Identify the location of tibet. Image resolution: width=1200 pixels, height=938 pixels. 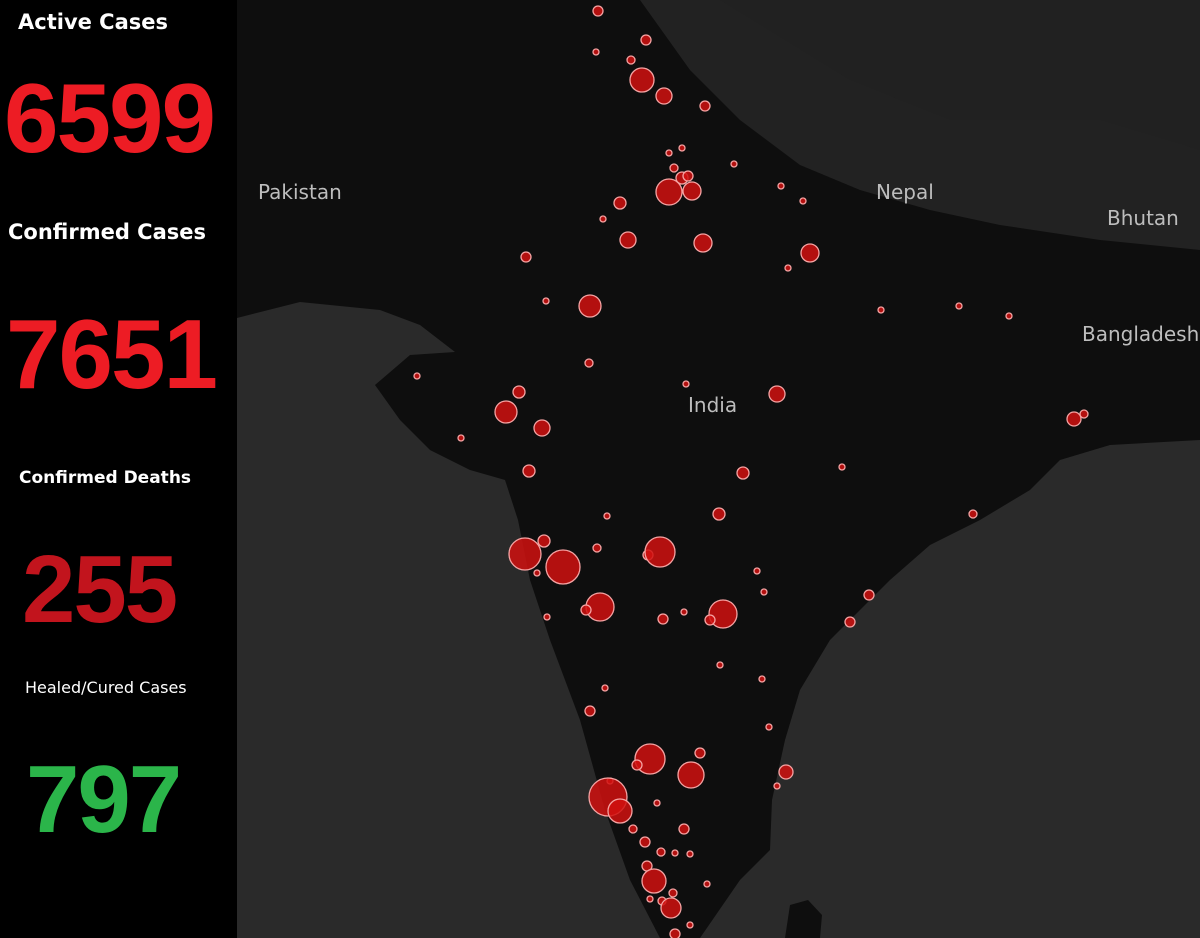
(960, 75).